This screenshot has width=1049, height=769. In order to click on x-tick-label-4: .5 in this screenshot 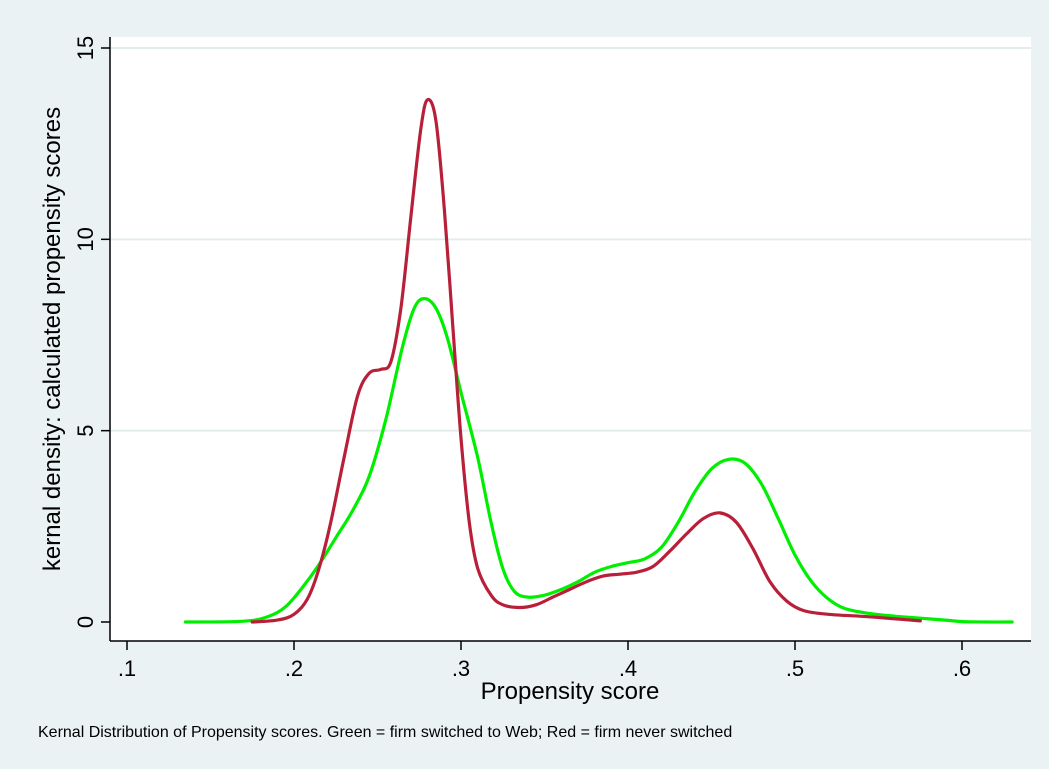, I will do `click(795, 668)`.